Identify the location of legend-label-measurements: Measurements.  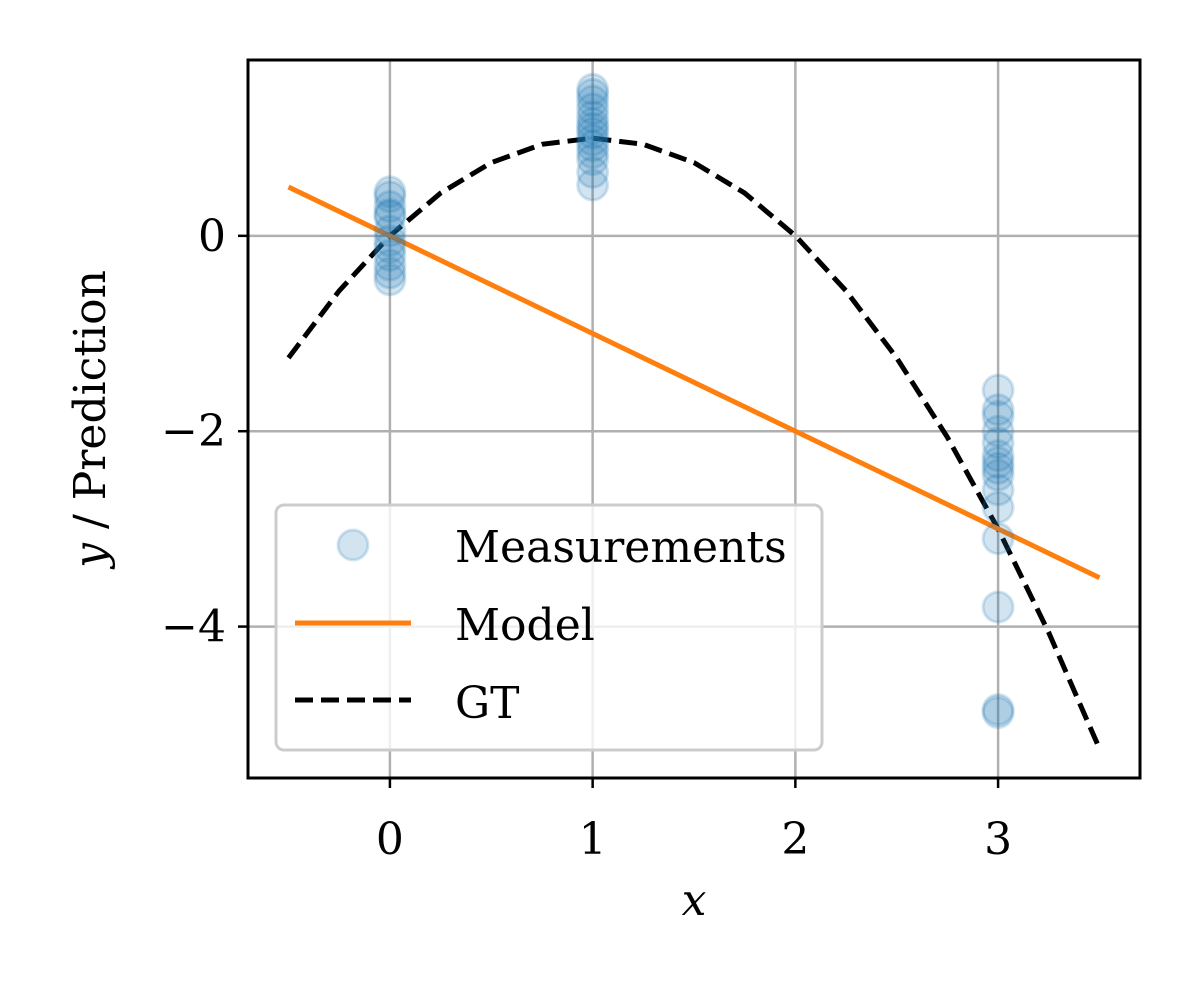
(621, 547).